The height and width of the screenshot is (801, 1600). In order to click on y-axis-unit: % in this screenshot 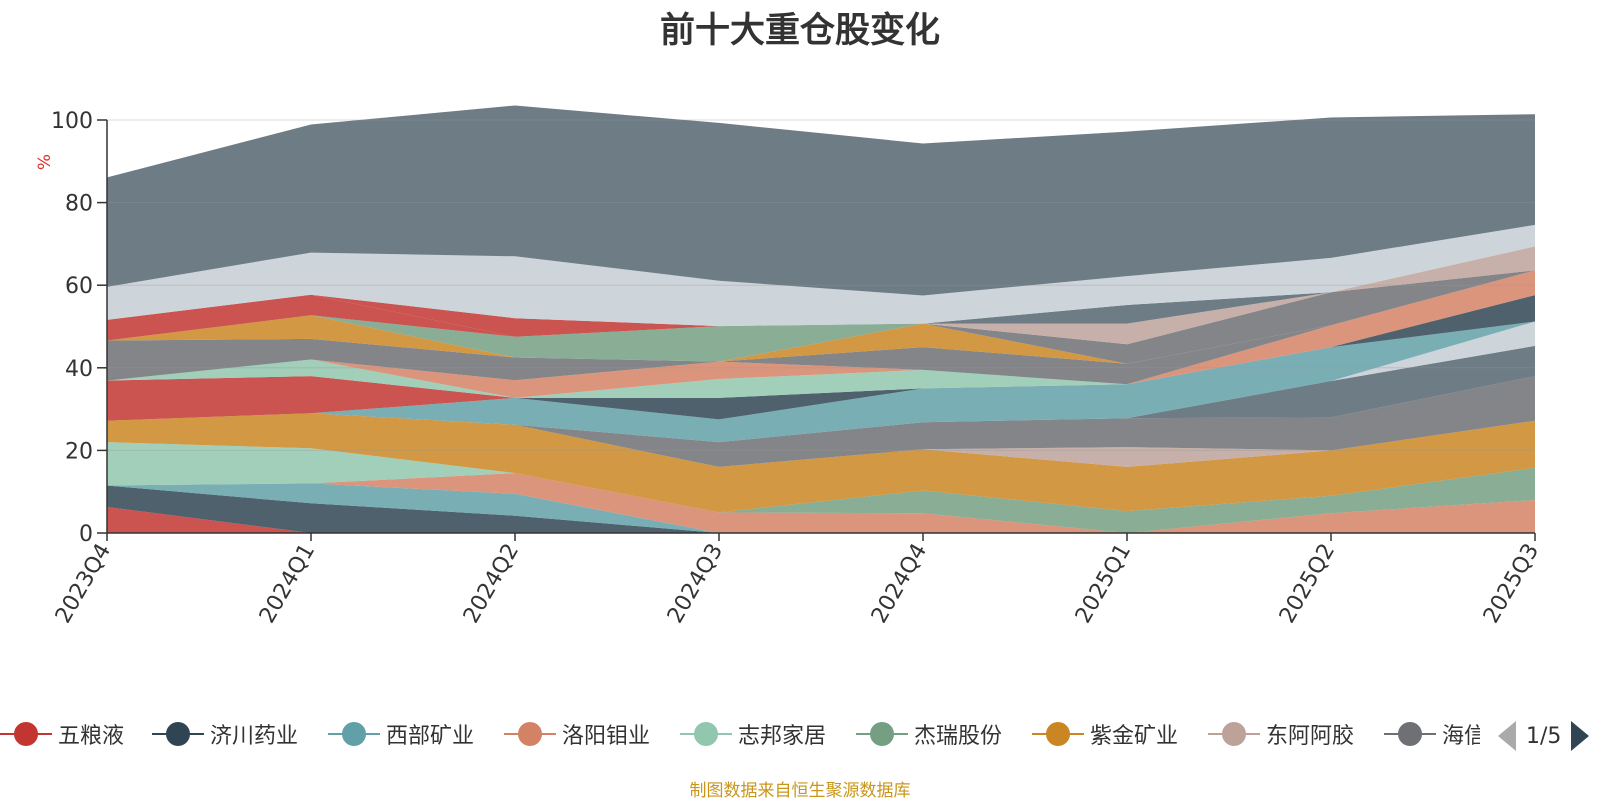, I will do `click(45, 162)`.